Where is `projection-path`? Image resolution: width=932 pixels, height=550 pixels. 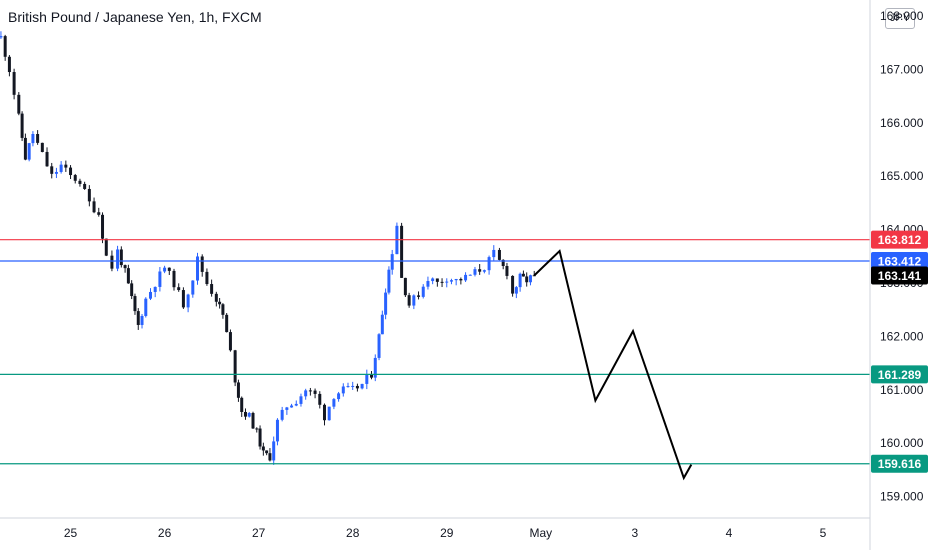
projection-path is located at coordinates (613, 365).